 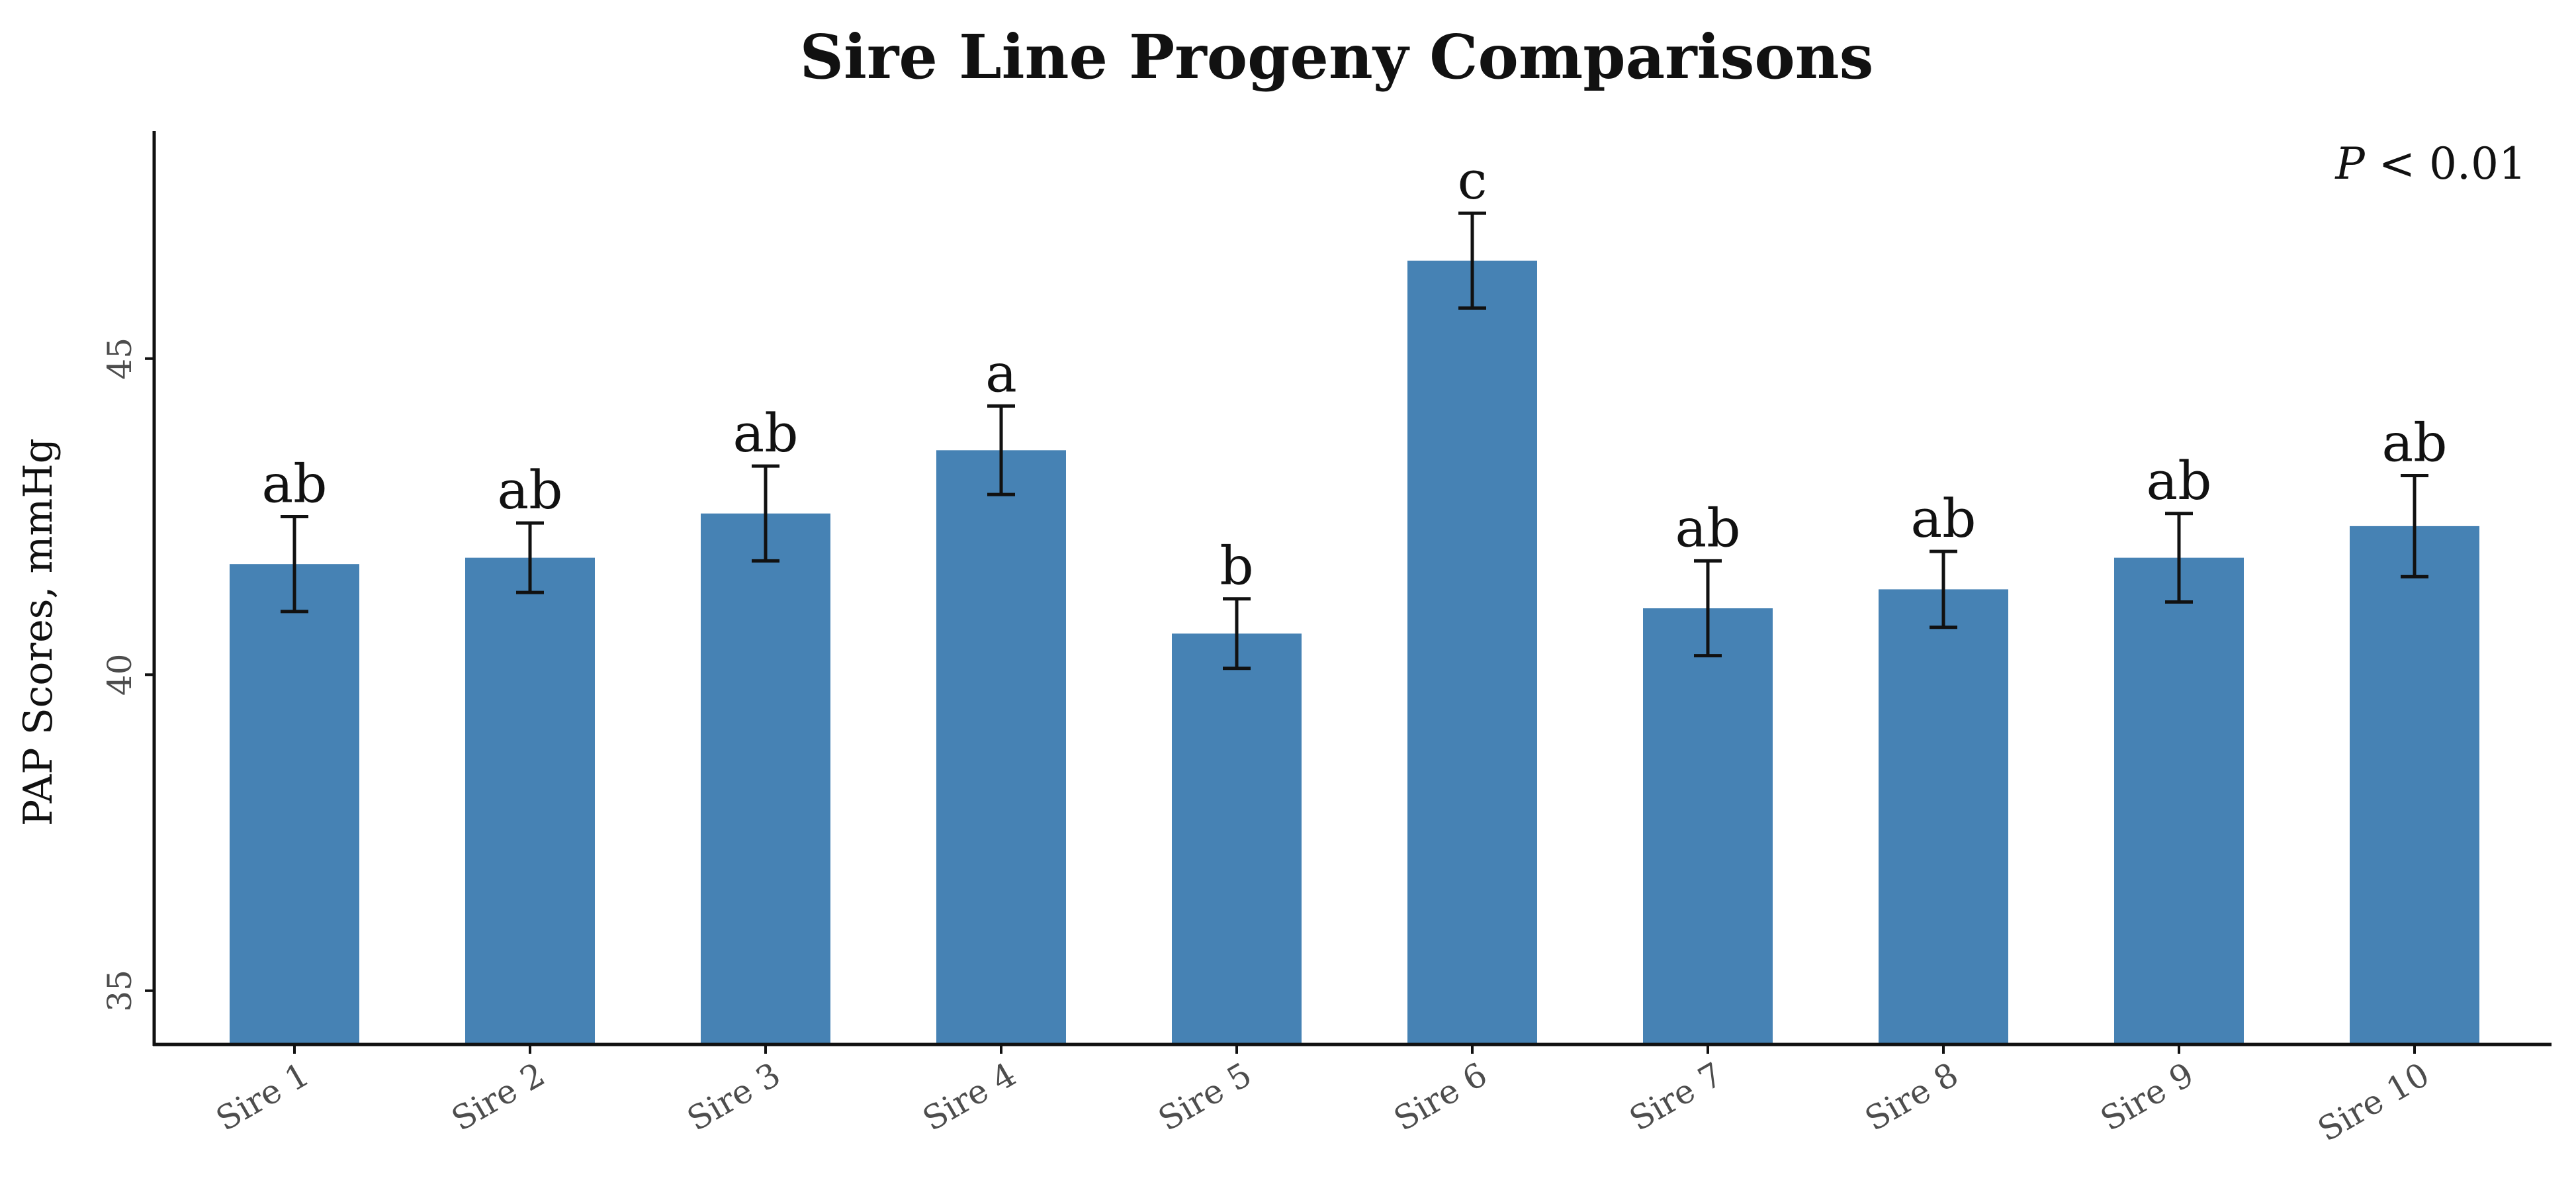 What do you see at coordinates (1440, 1096) in the screenshot?
I see `x-tick-label-6: Sire 6` at bounding box center [1440, 1096].